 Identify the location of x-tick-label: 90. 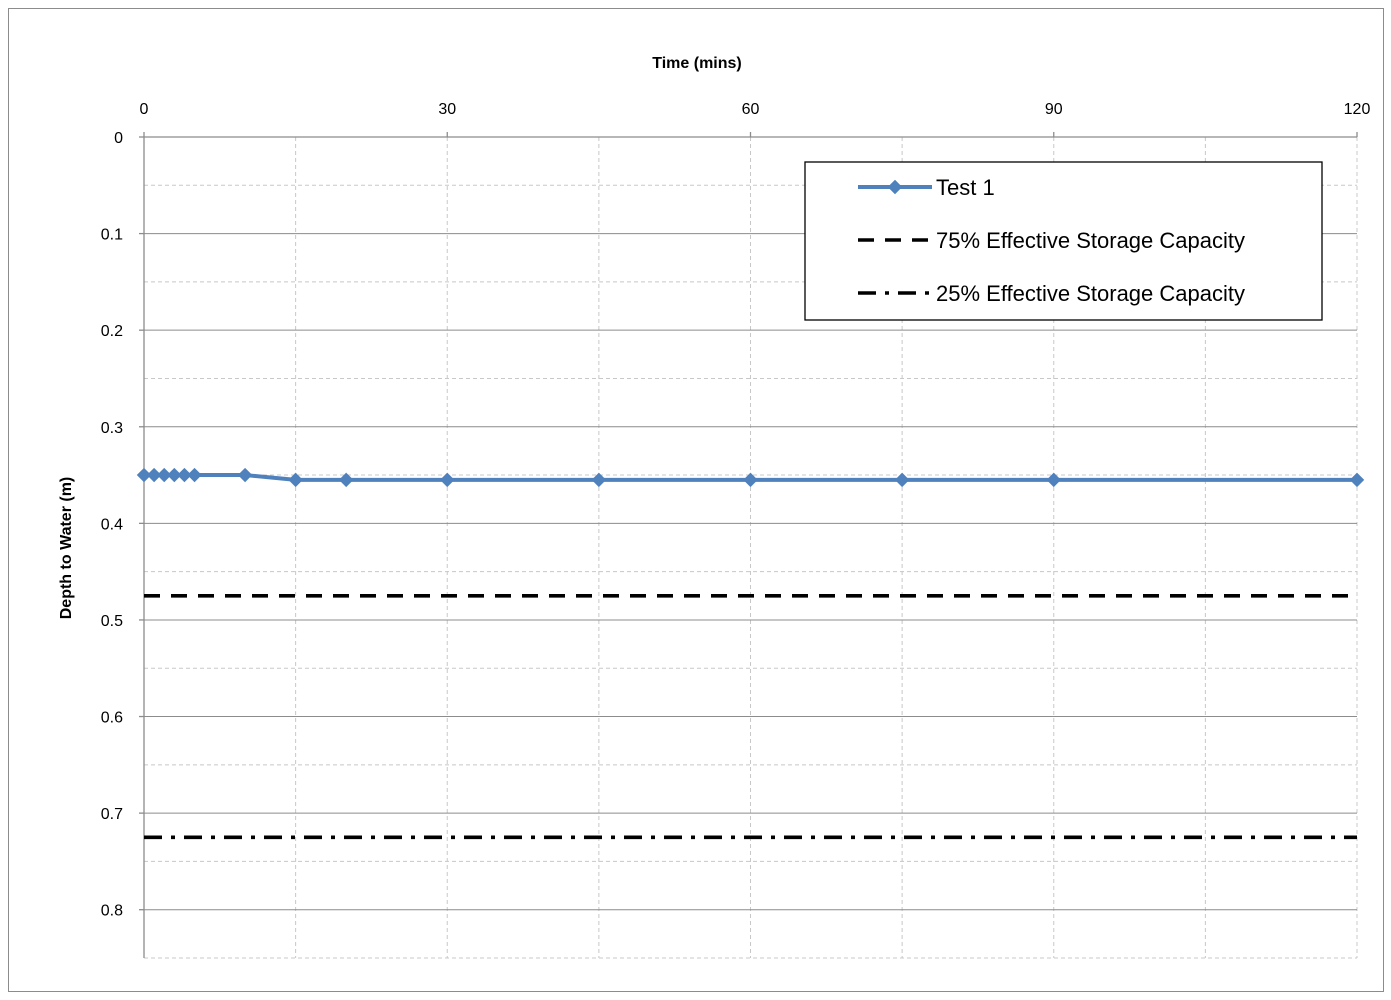
(1054, 109).